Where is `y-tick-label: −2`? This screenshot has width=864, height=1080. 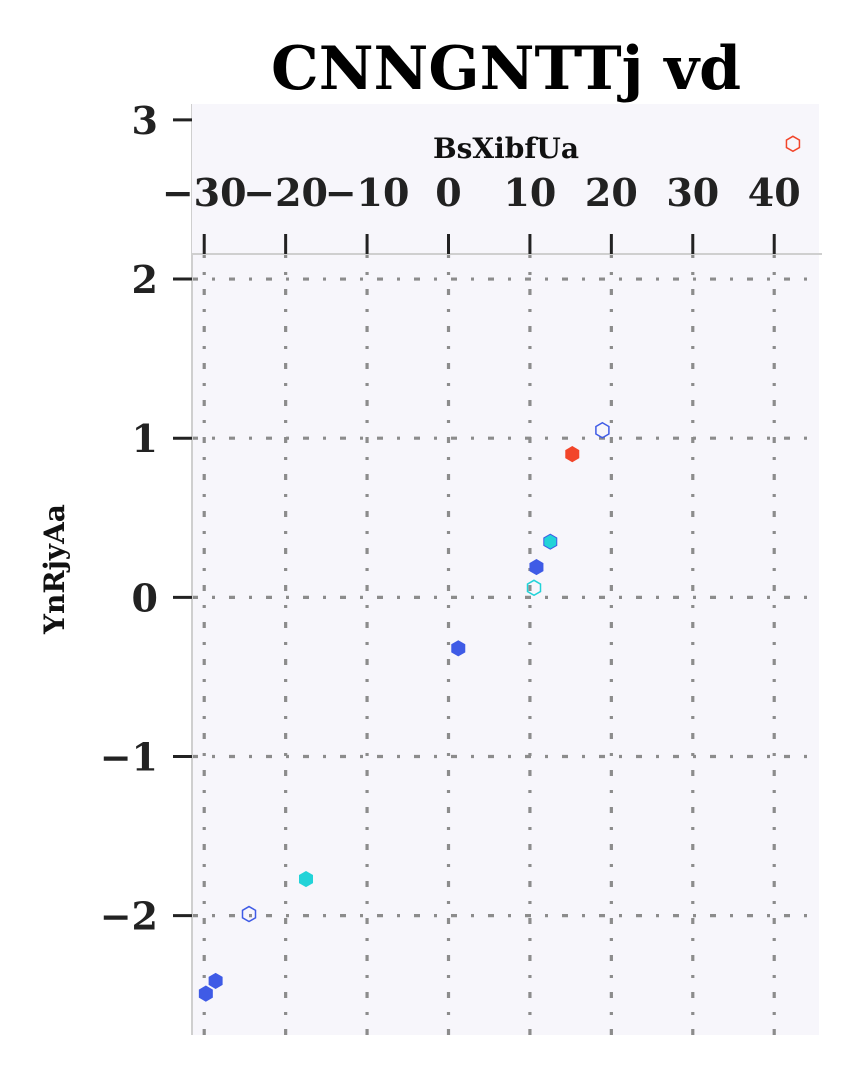 y-tick-label: −2 is located at coordinates (129, 916).